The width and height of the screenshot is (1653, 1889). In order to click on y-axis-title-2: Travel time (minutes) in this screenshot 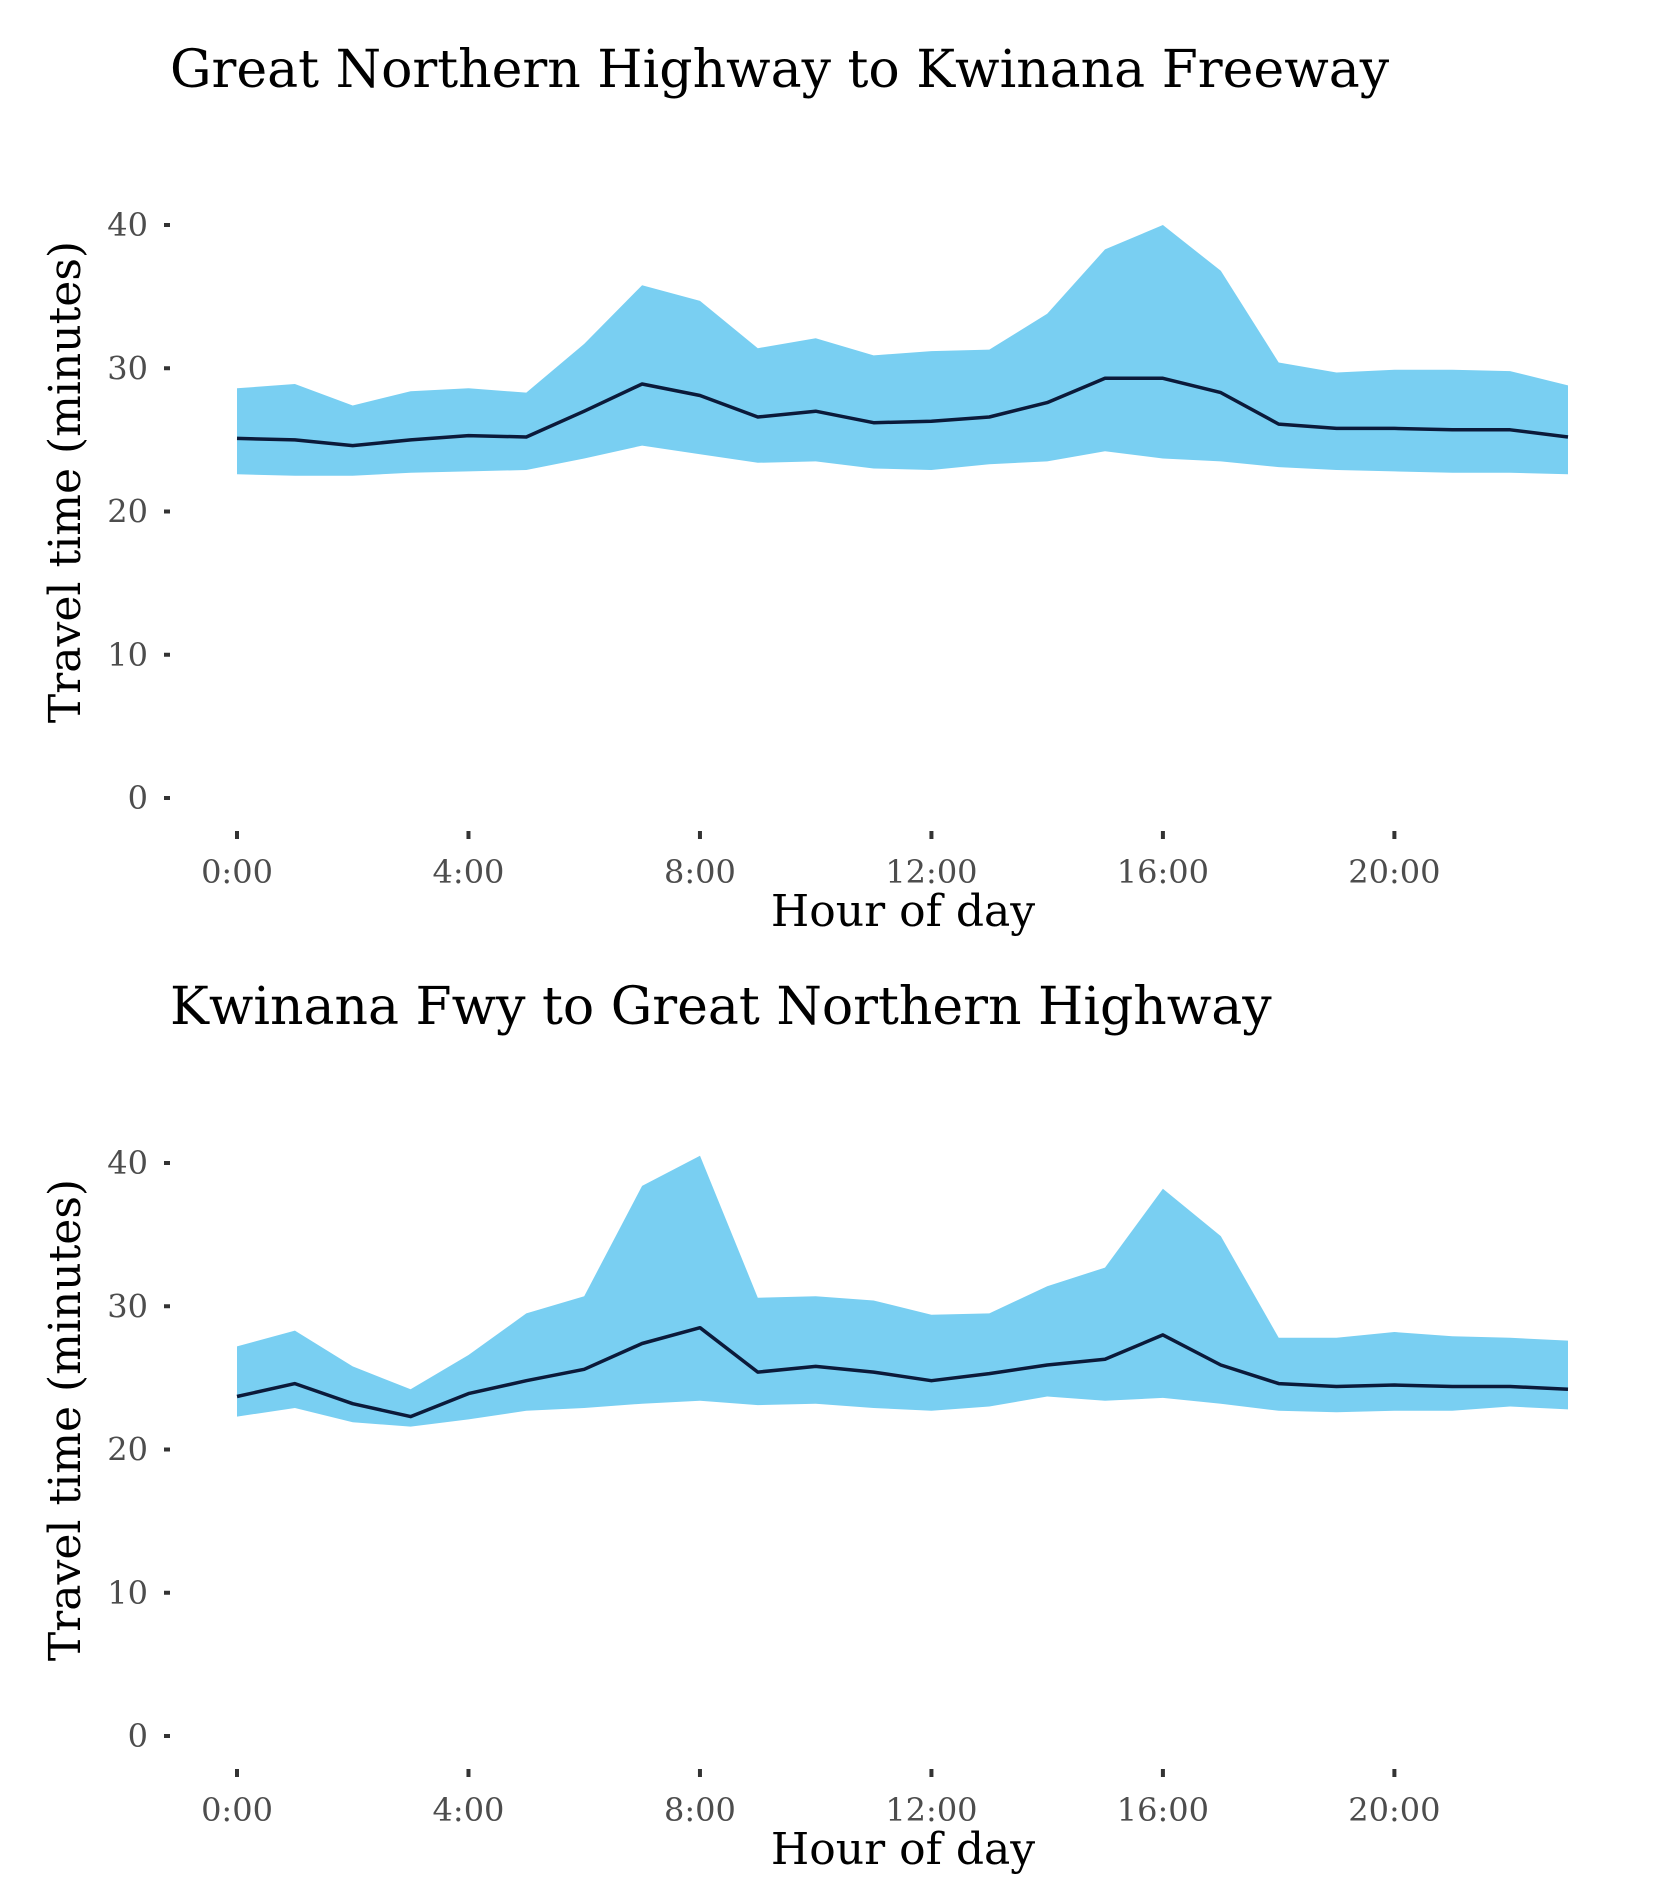, I will do `click(65, 1420)`.